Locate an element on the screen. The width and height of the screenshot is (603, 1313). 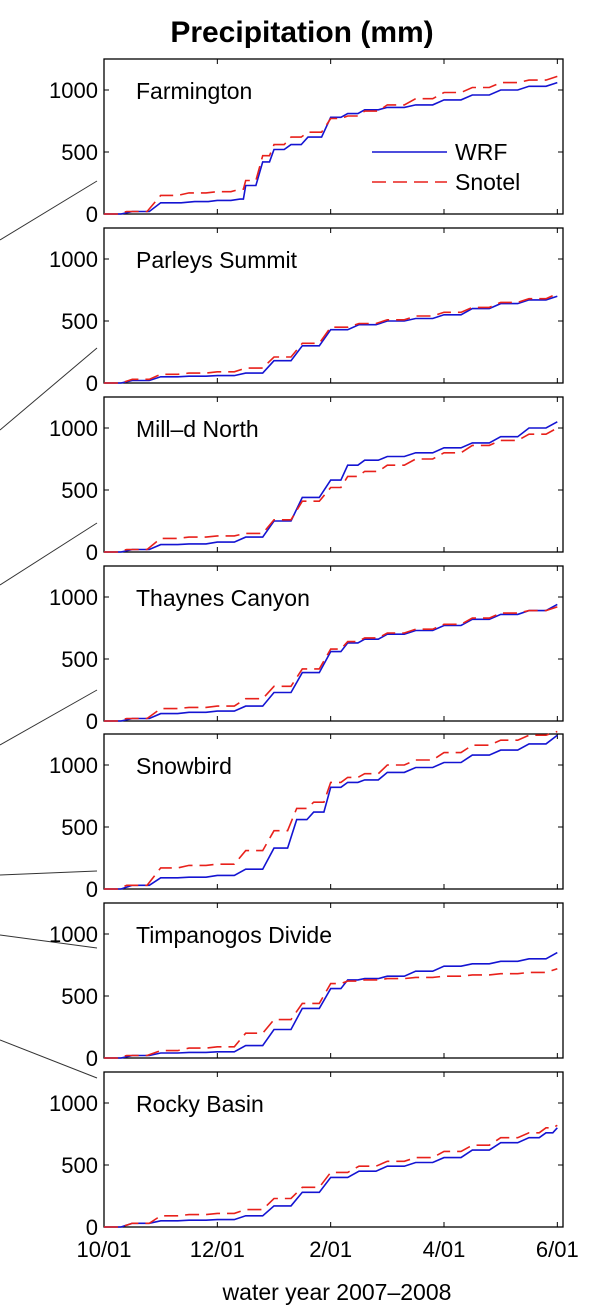
station-label: Thaynes Canyon is located at coordinates (223, 598).